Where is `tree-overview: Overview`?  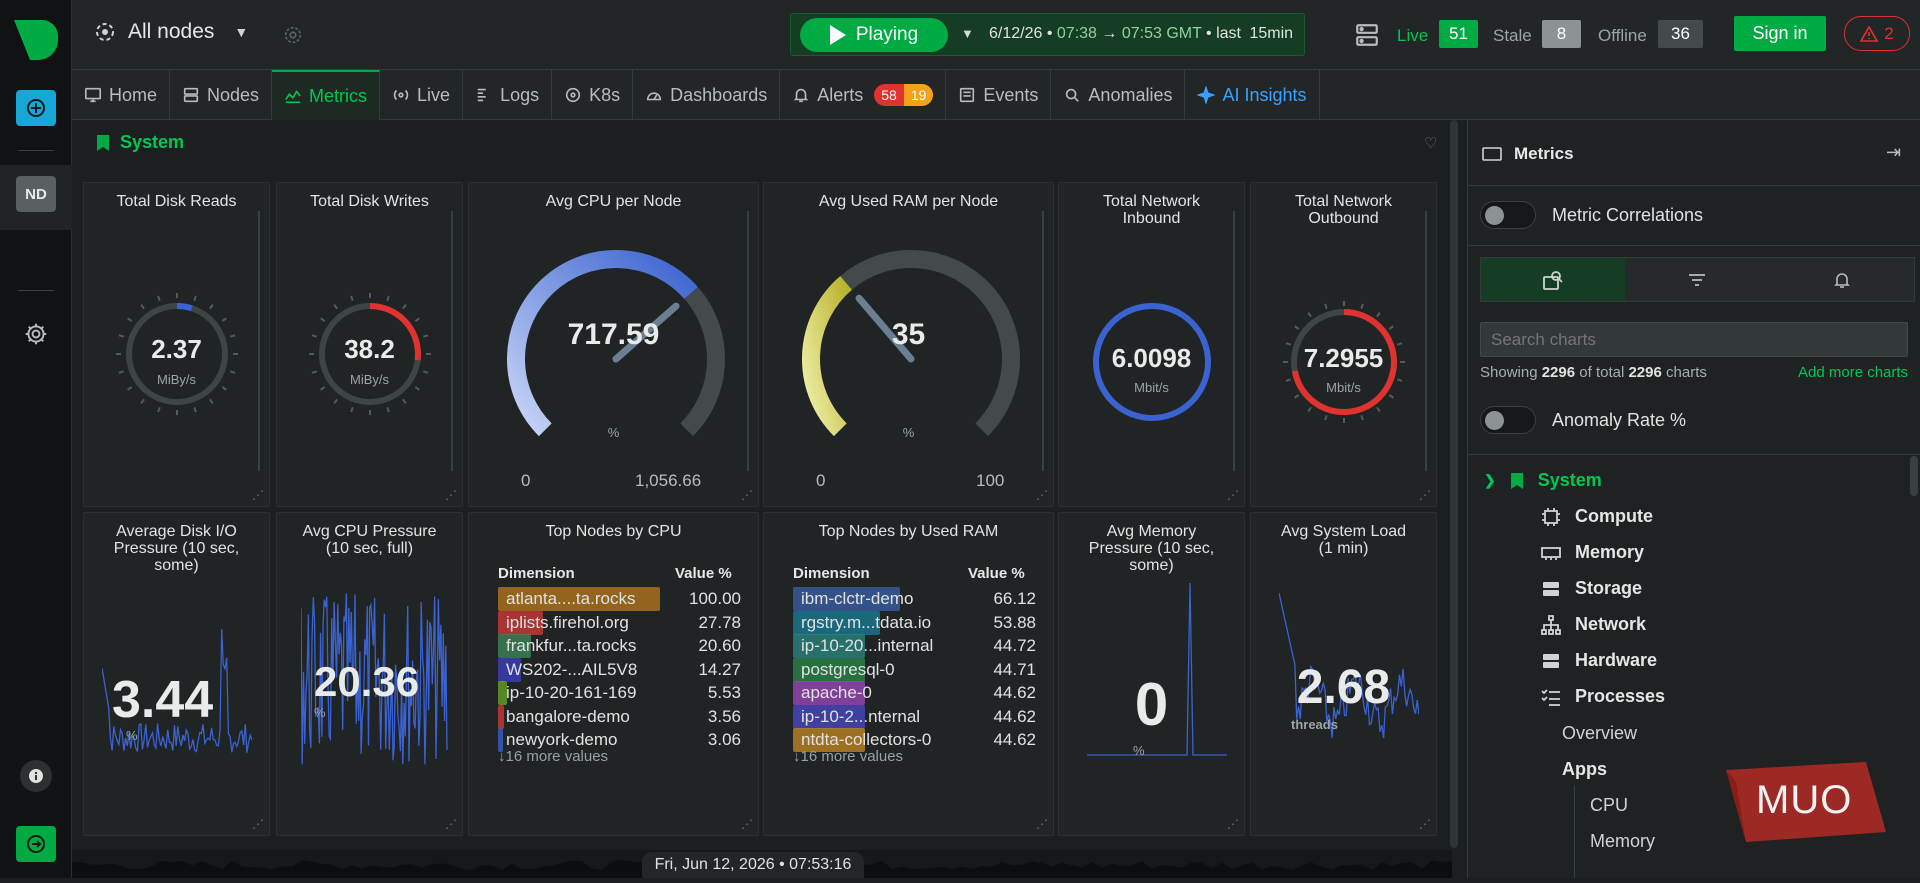 tree-overview: Overview is located at coordinates (1600, 733).